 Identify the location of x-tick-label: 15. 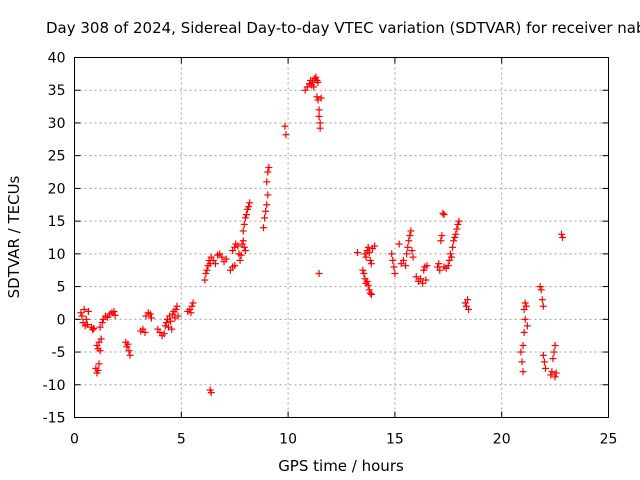
(395, 440).